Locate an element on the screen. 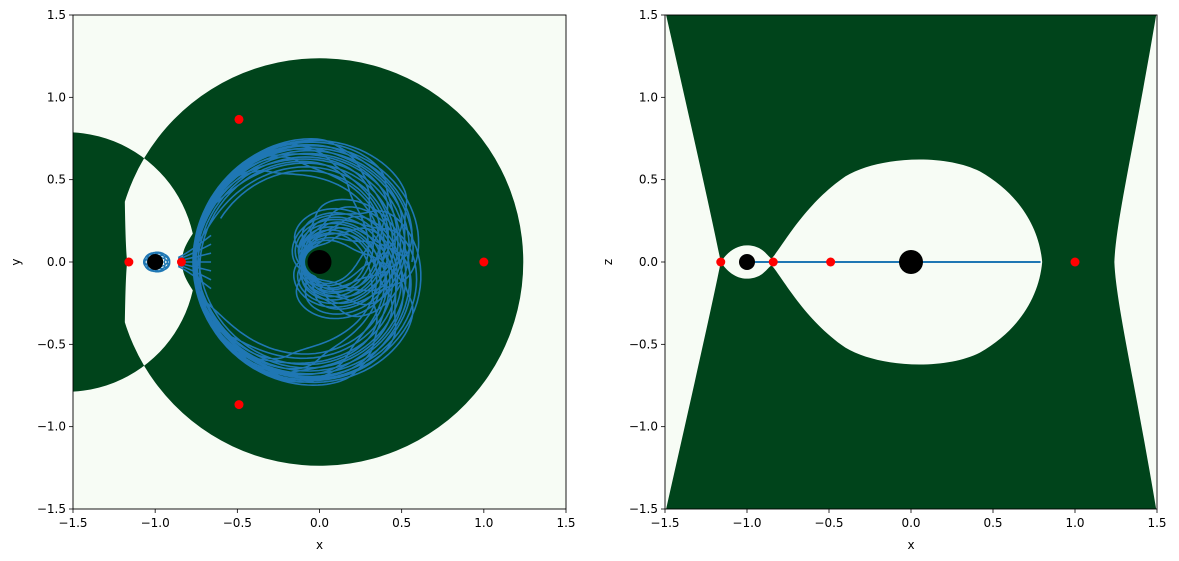  lagrange-points is located at coordinates (898, 262).